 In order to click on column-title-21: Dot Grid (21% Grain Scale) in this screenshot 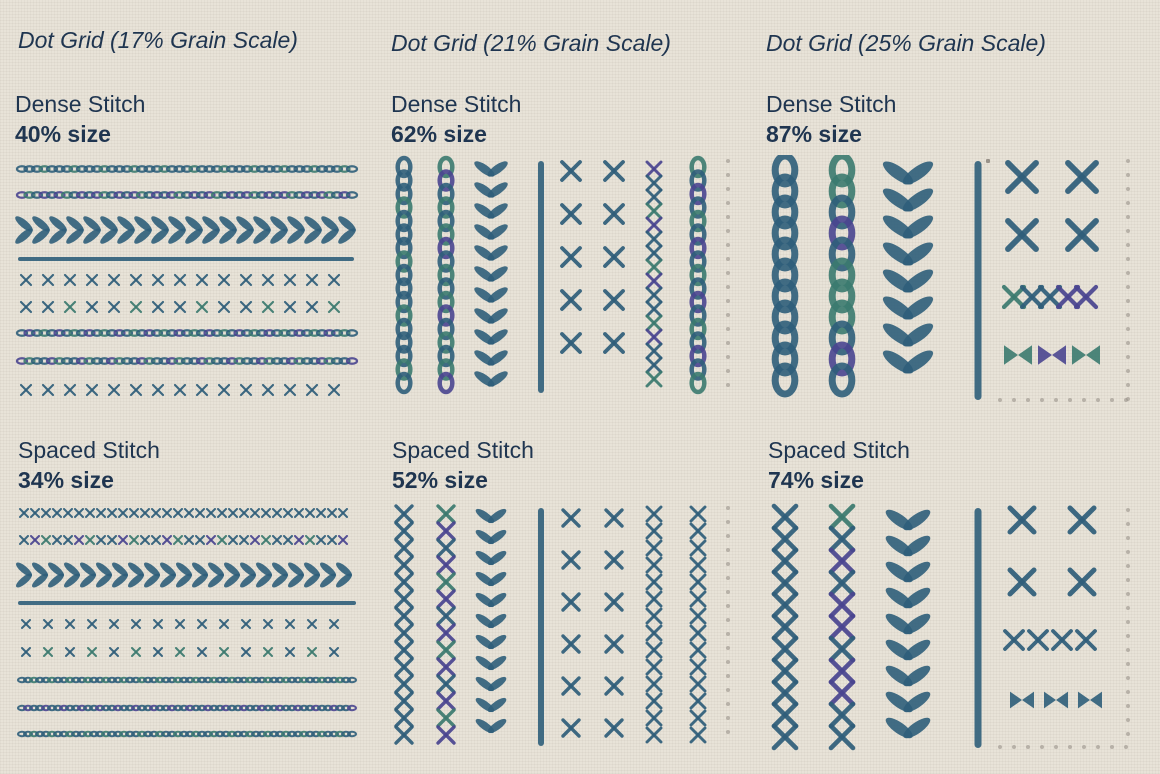, I will do `click(531, 43)`.